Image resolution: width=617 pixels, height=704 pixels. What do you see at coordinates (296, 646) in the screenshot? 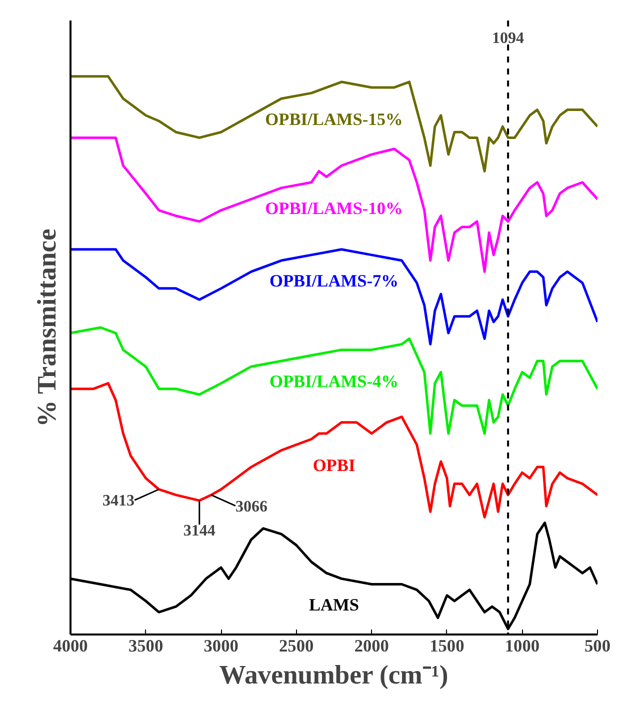
I see `x-tick-label: 2500` at bounding box center [296, 646].